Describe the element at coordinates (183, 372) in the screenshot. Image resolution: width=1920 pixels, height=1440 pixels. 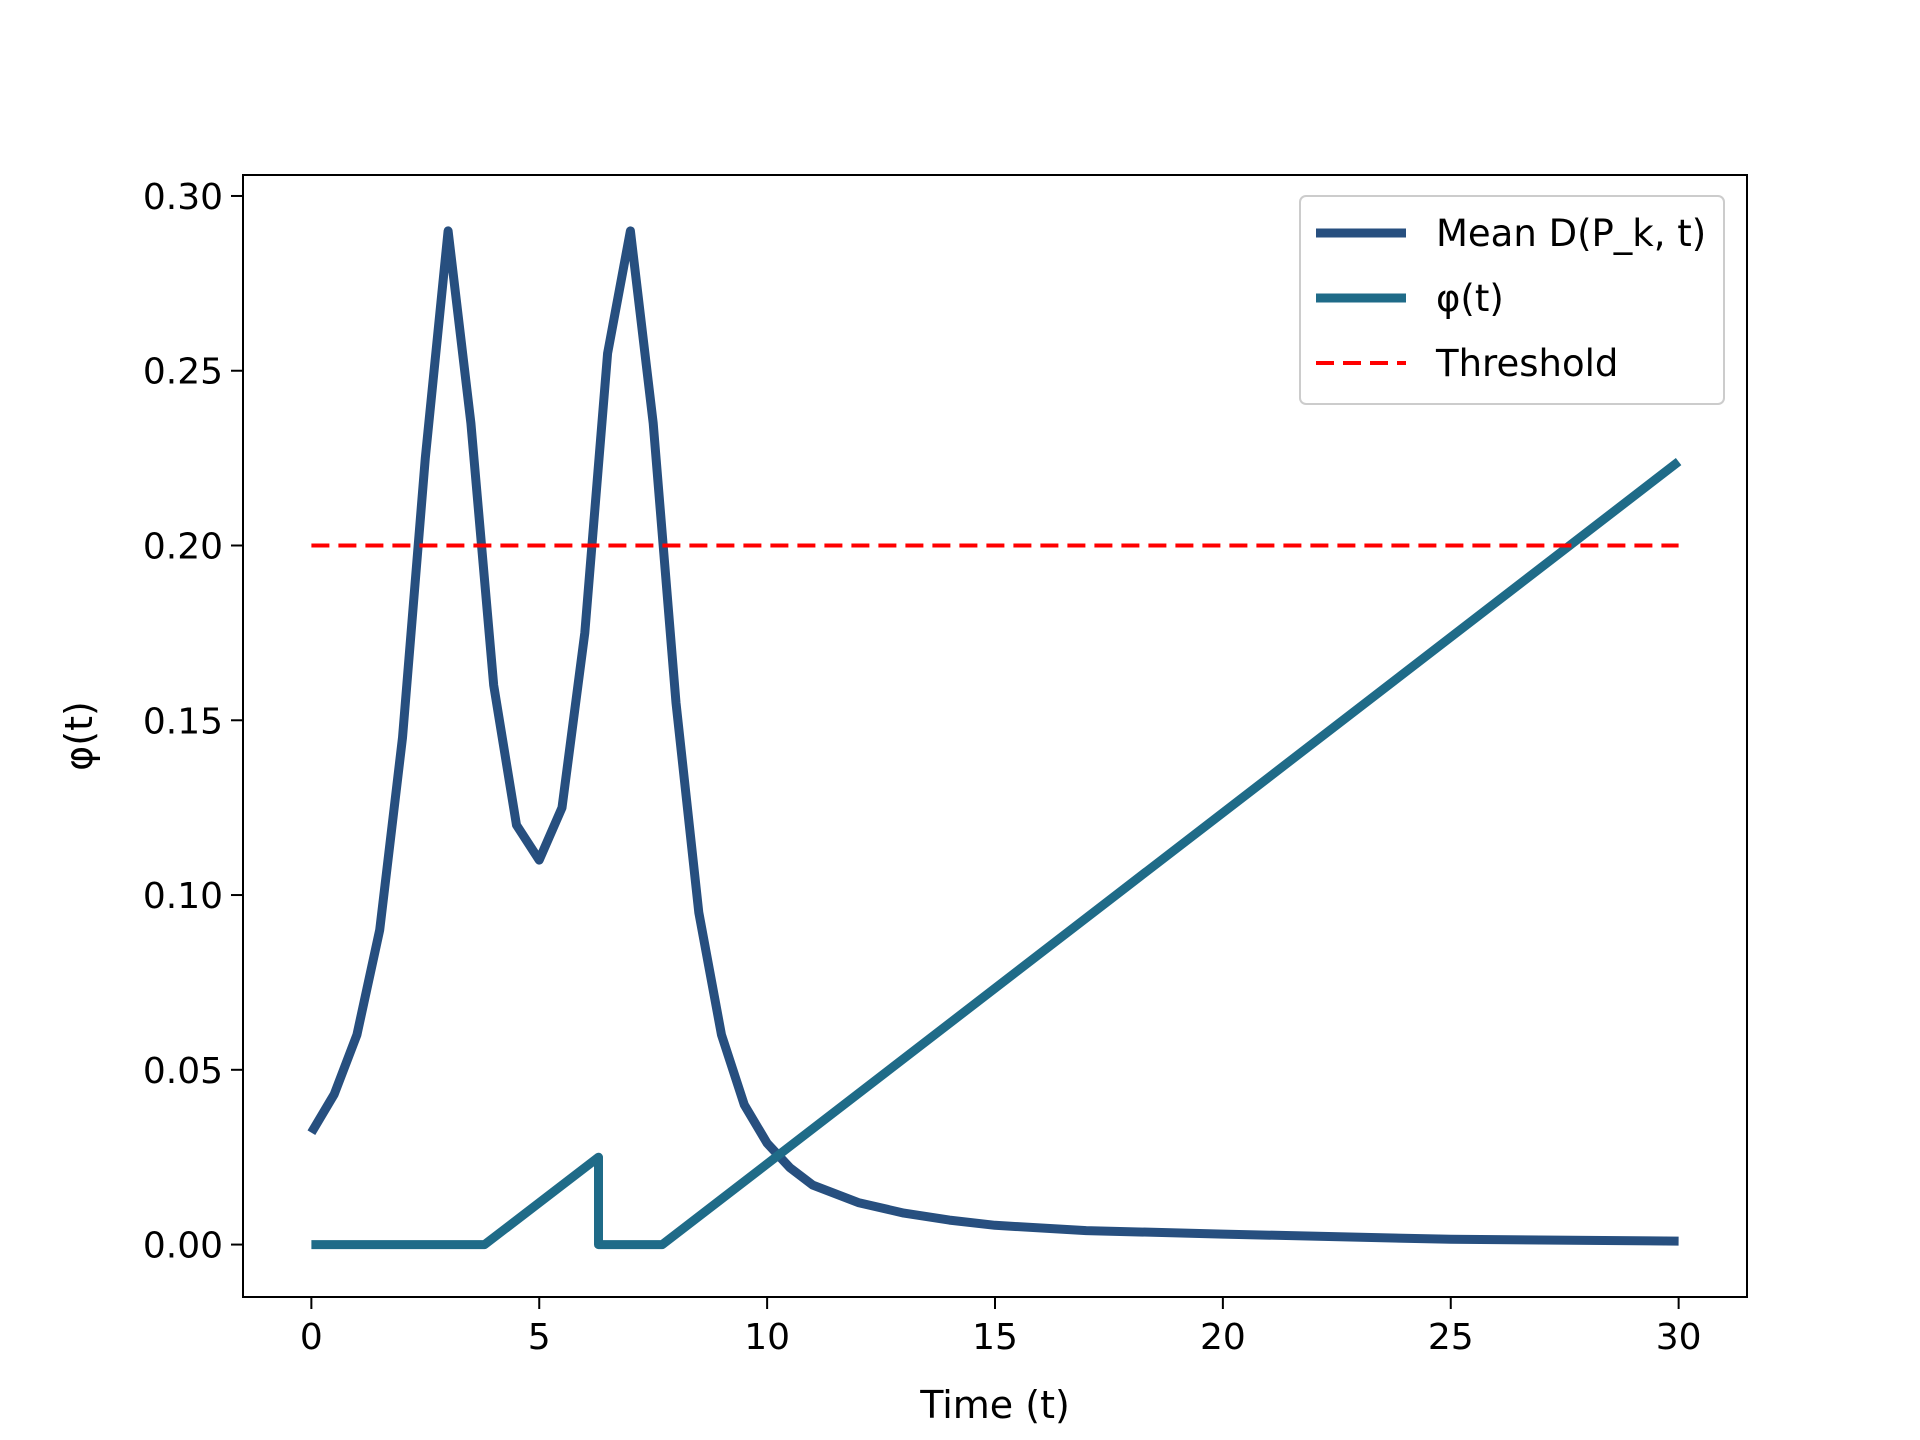
I see `y-tick-label: 0.25` at that location.